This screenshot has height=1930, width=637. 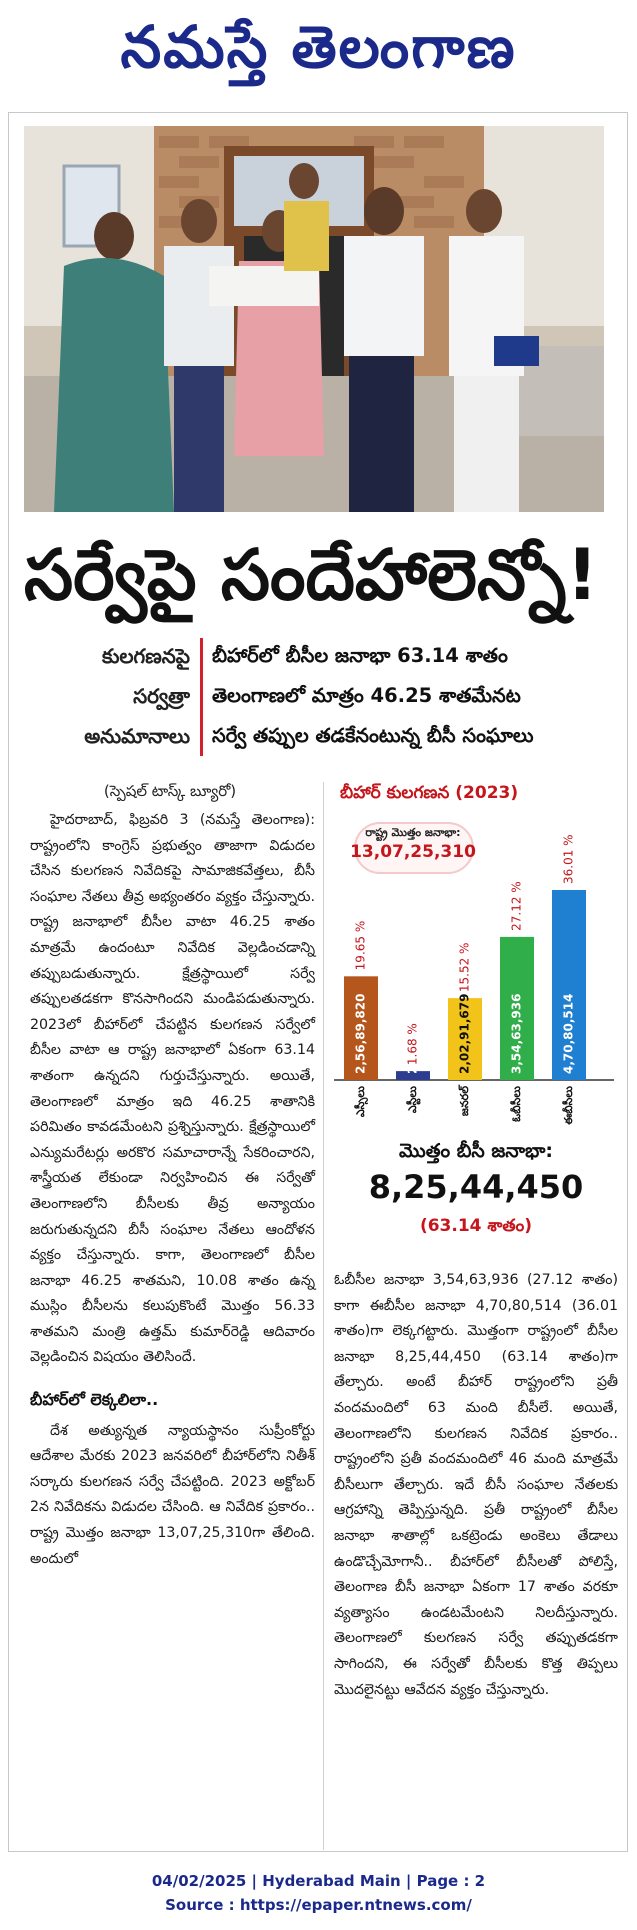 What do you see at coordinates (517, 1034) in the screenshot?
I see `chart-value-label: 3,54,63,936` at bounding box center [517, 1034].